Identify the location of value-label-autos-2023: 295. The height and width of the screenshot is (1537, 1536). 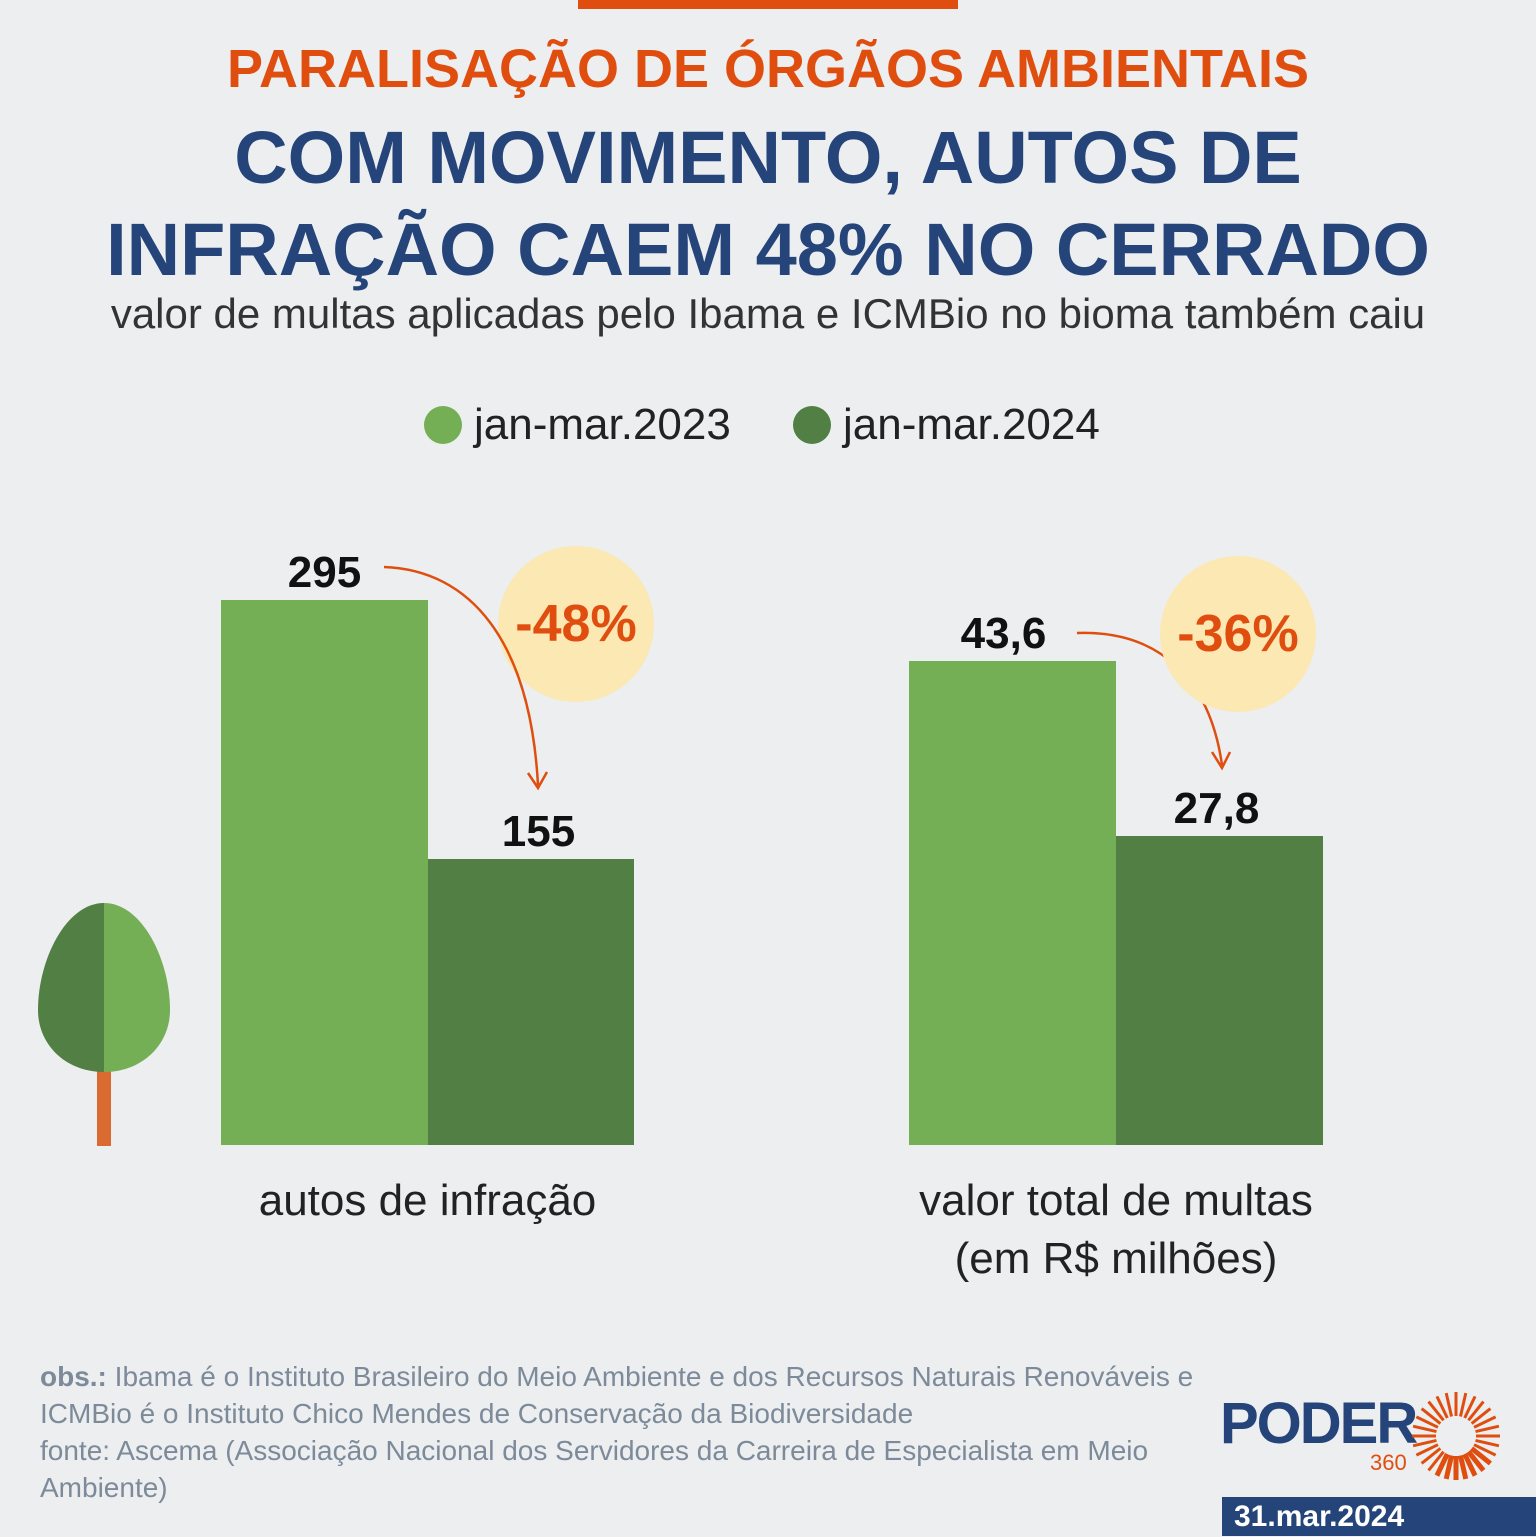
(324, 572).